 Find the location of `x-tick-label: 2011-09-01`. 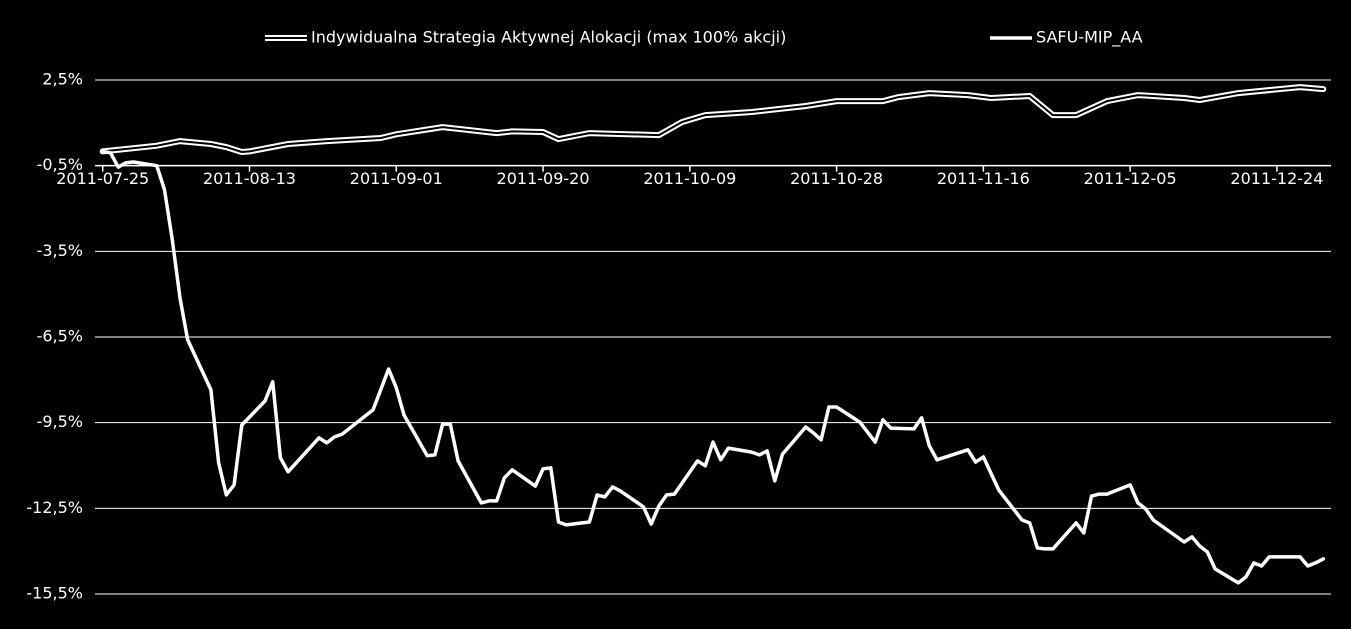

x-tick-label: 2011-09-01 is located at coordinates (396, 178).